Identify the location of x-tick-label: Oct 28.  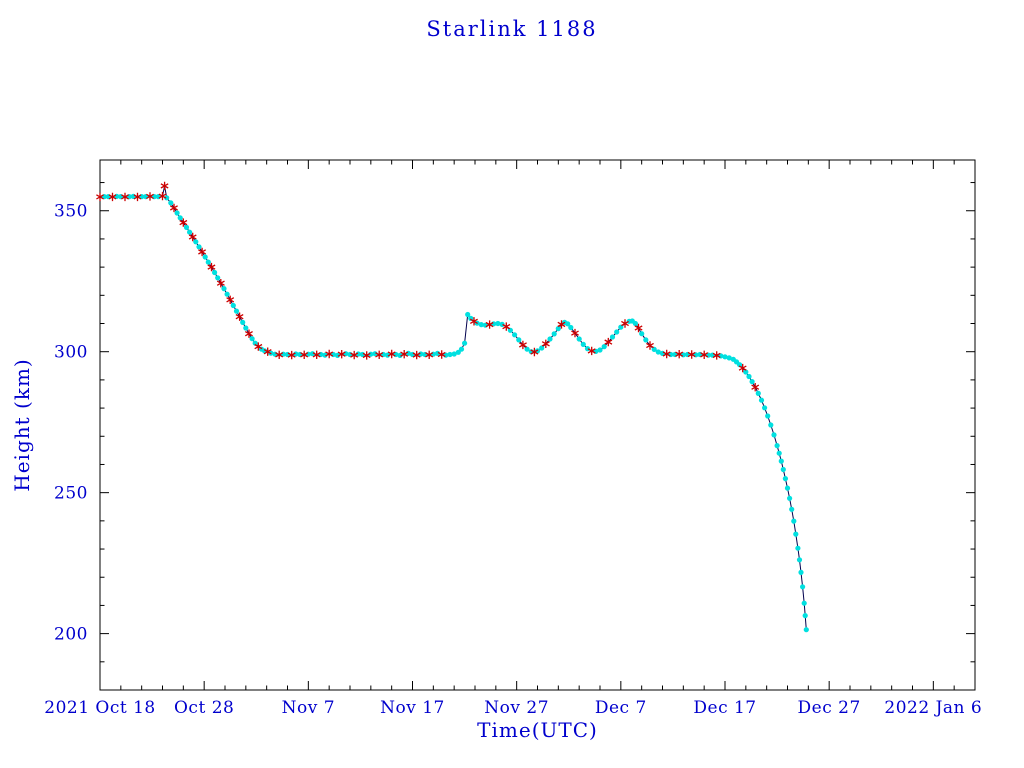
(204, 708).